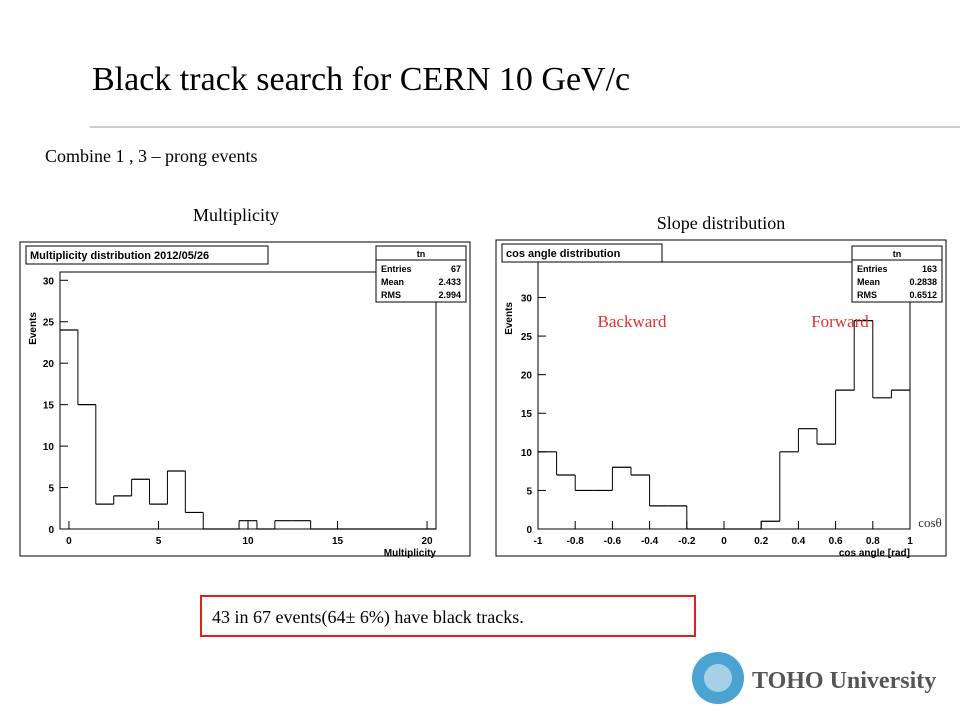  Describe the element at coordinates (844, 681) in the screenshot. I see `logo-text: TOHO University` at that location.